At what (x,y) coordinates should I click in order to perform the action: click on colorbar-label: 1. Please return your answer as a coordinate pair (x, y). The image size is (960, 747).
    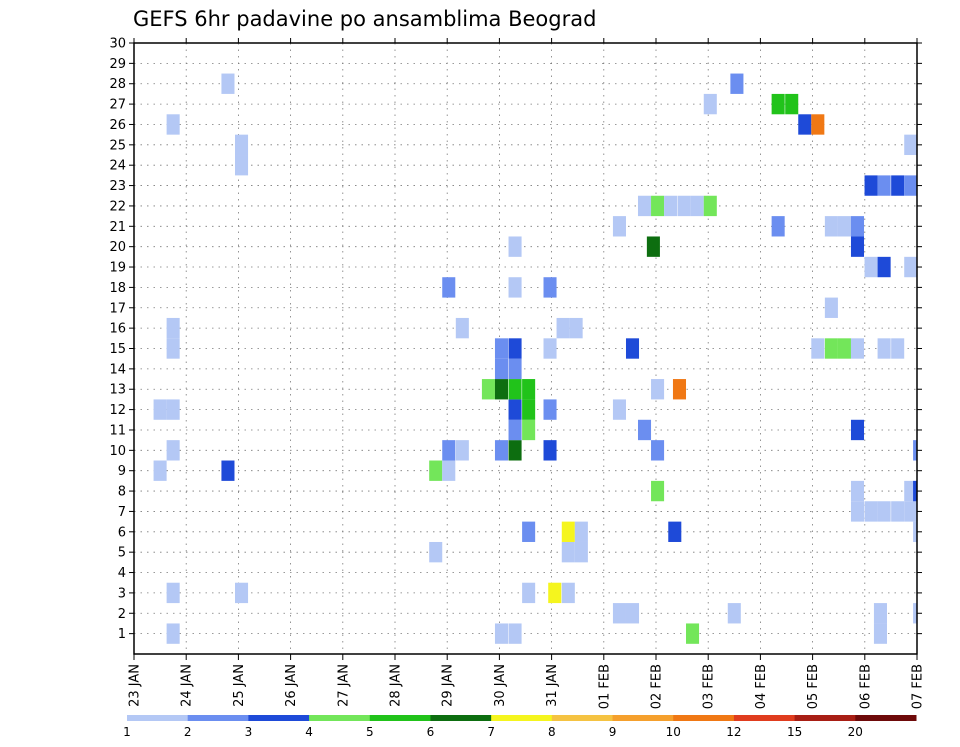
    Looking at the image, I should click on (127, 732).